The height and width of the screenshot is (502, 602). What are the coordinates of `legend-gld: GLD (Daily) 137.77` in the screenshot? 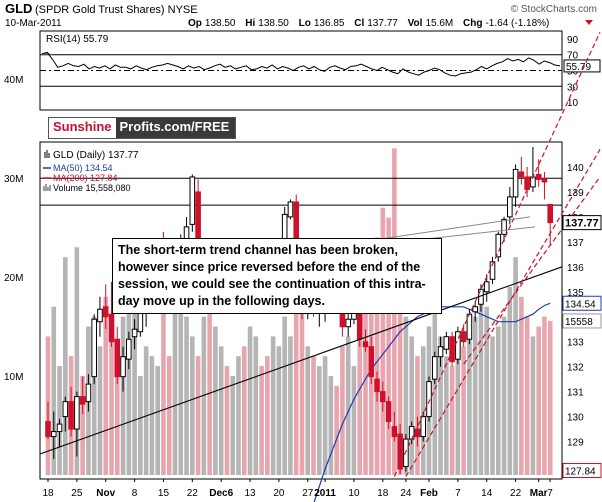 It's located at (91, 155).